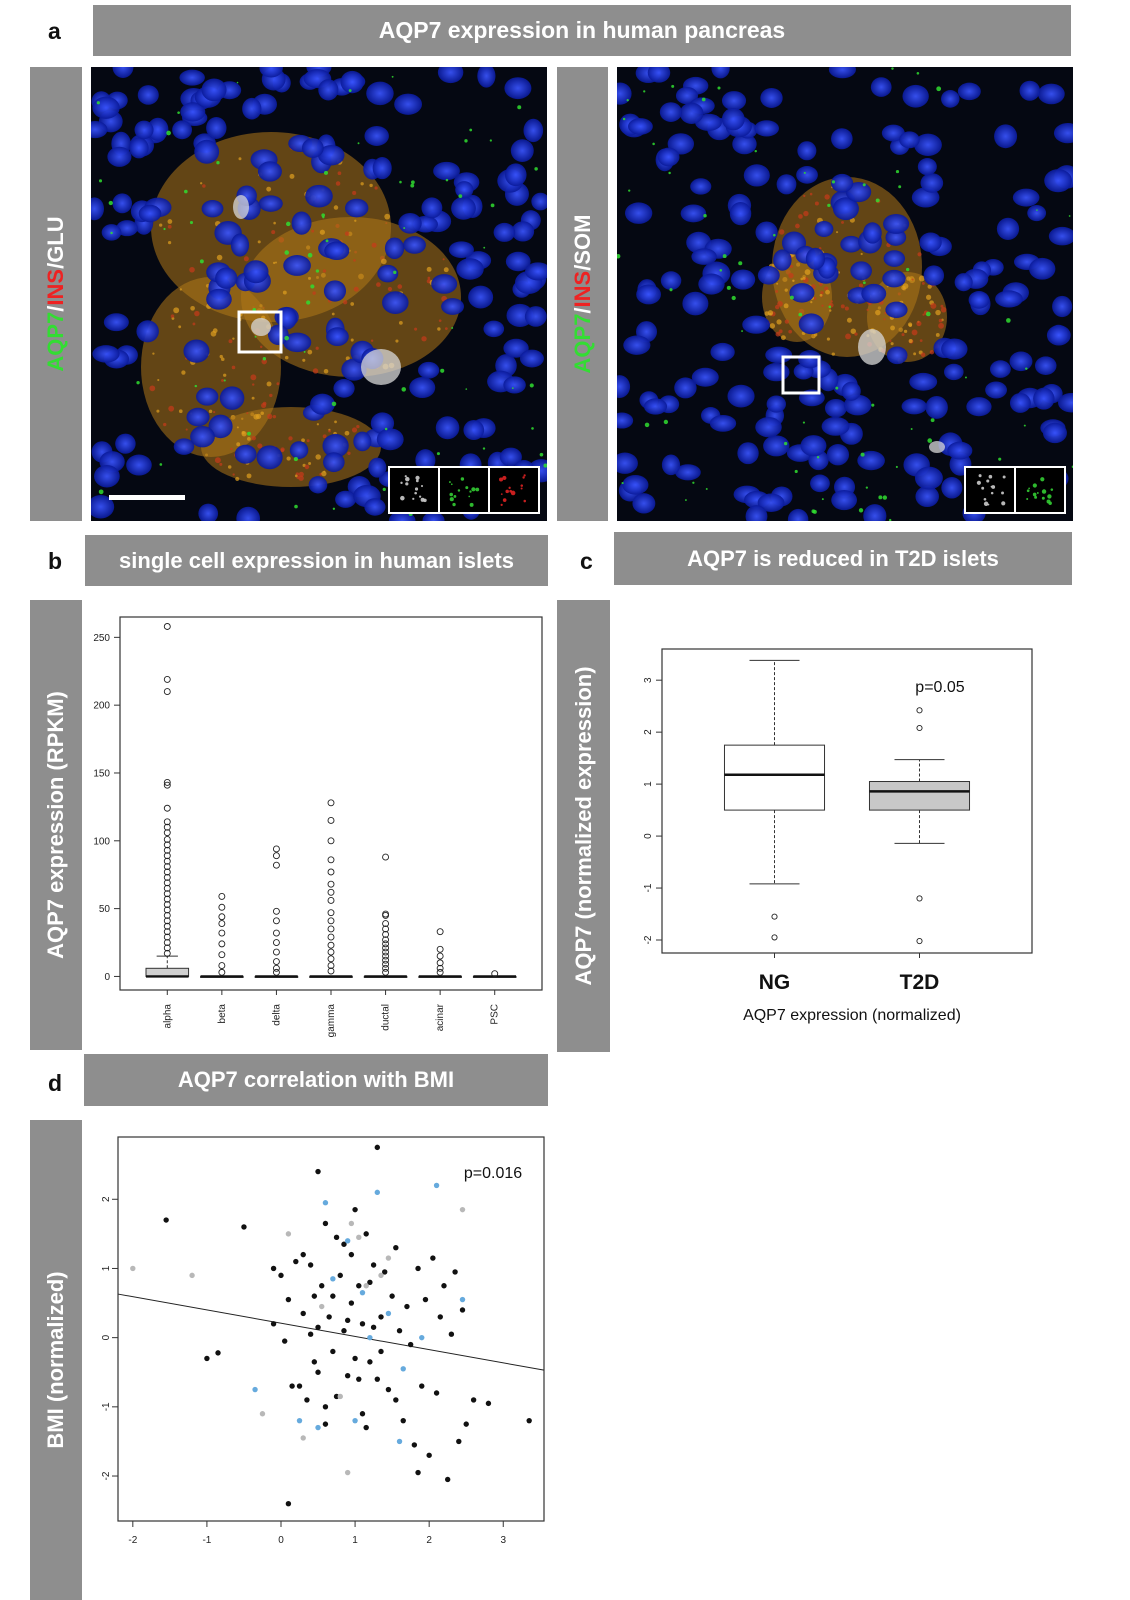  Describe the element at coordinates (281, 1540) in the screenshot. I see `x-tick-label: 0` at that location.